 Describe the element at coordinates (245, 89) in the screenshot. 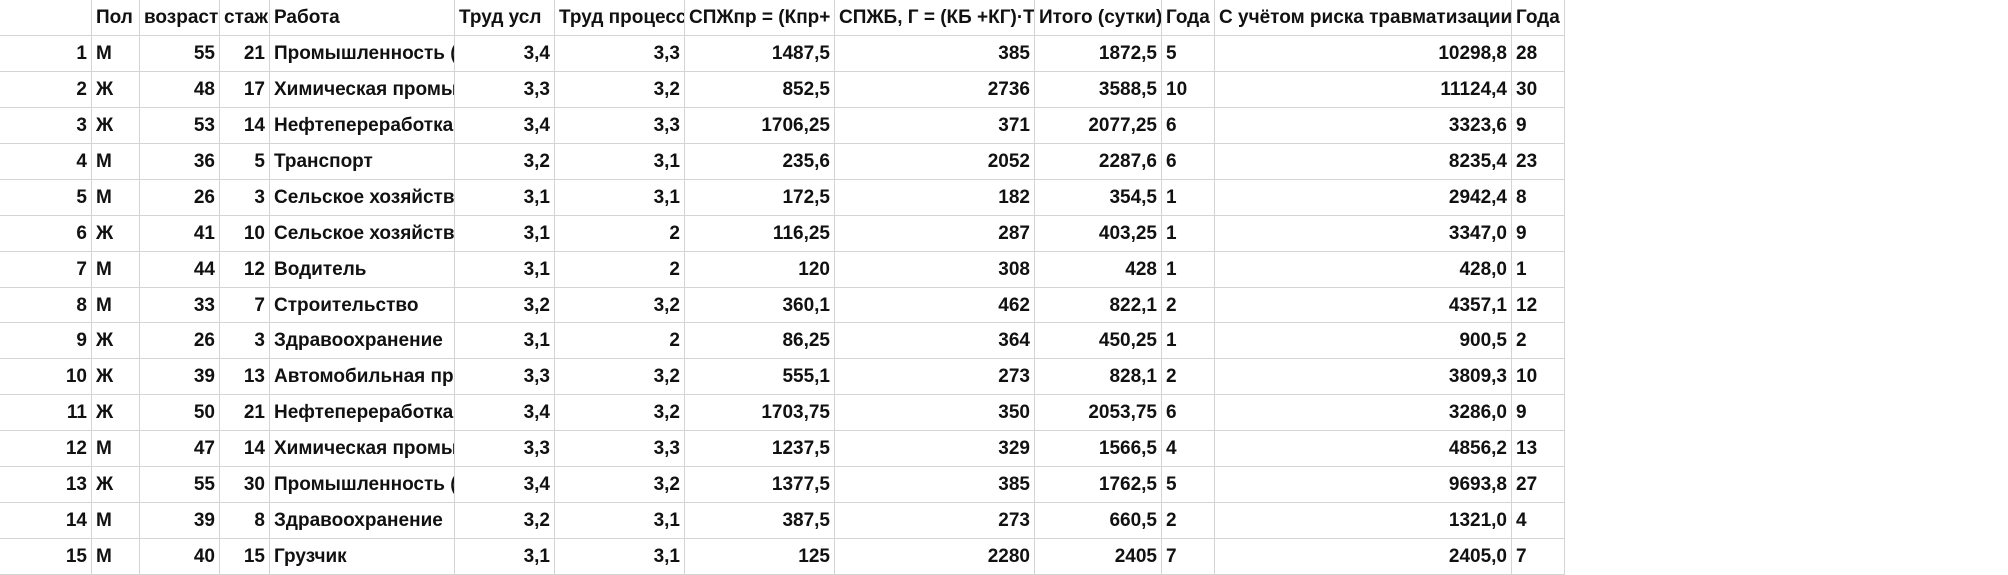

I see `table-cell: 17` at that location.